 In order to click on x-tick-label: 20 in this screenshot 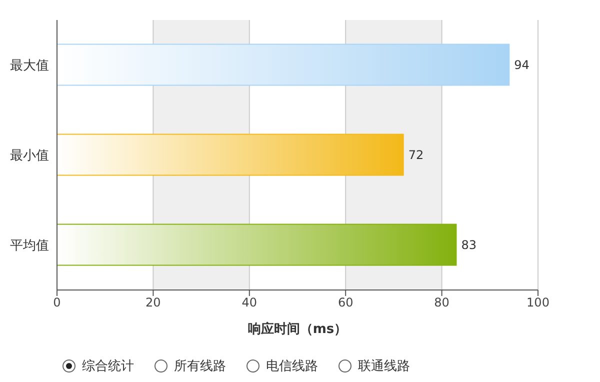, I will do `click(153, 303)`.